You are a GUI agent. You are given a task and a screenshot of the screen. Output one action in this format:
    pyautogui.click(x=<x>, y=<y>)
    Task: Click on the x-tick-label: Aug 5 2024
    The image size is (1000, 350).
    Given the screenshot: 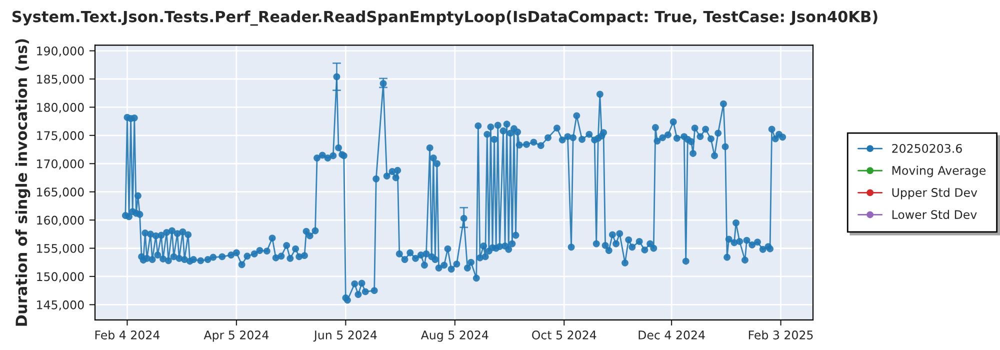 What is the action you would take?
    pyautogui.click(x=454, y=336)
    